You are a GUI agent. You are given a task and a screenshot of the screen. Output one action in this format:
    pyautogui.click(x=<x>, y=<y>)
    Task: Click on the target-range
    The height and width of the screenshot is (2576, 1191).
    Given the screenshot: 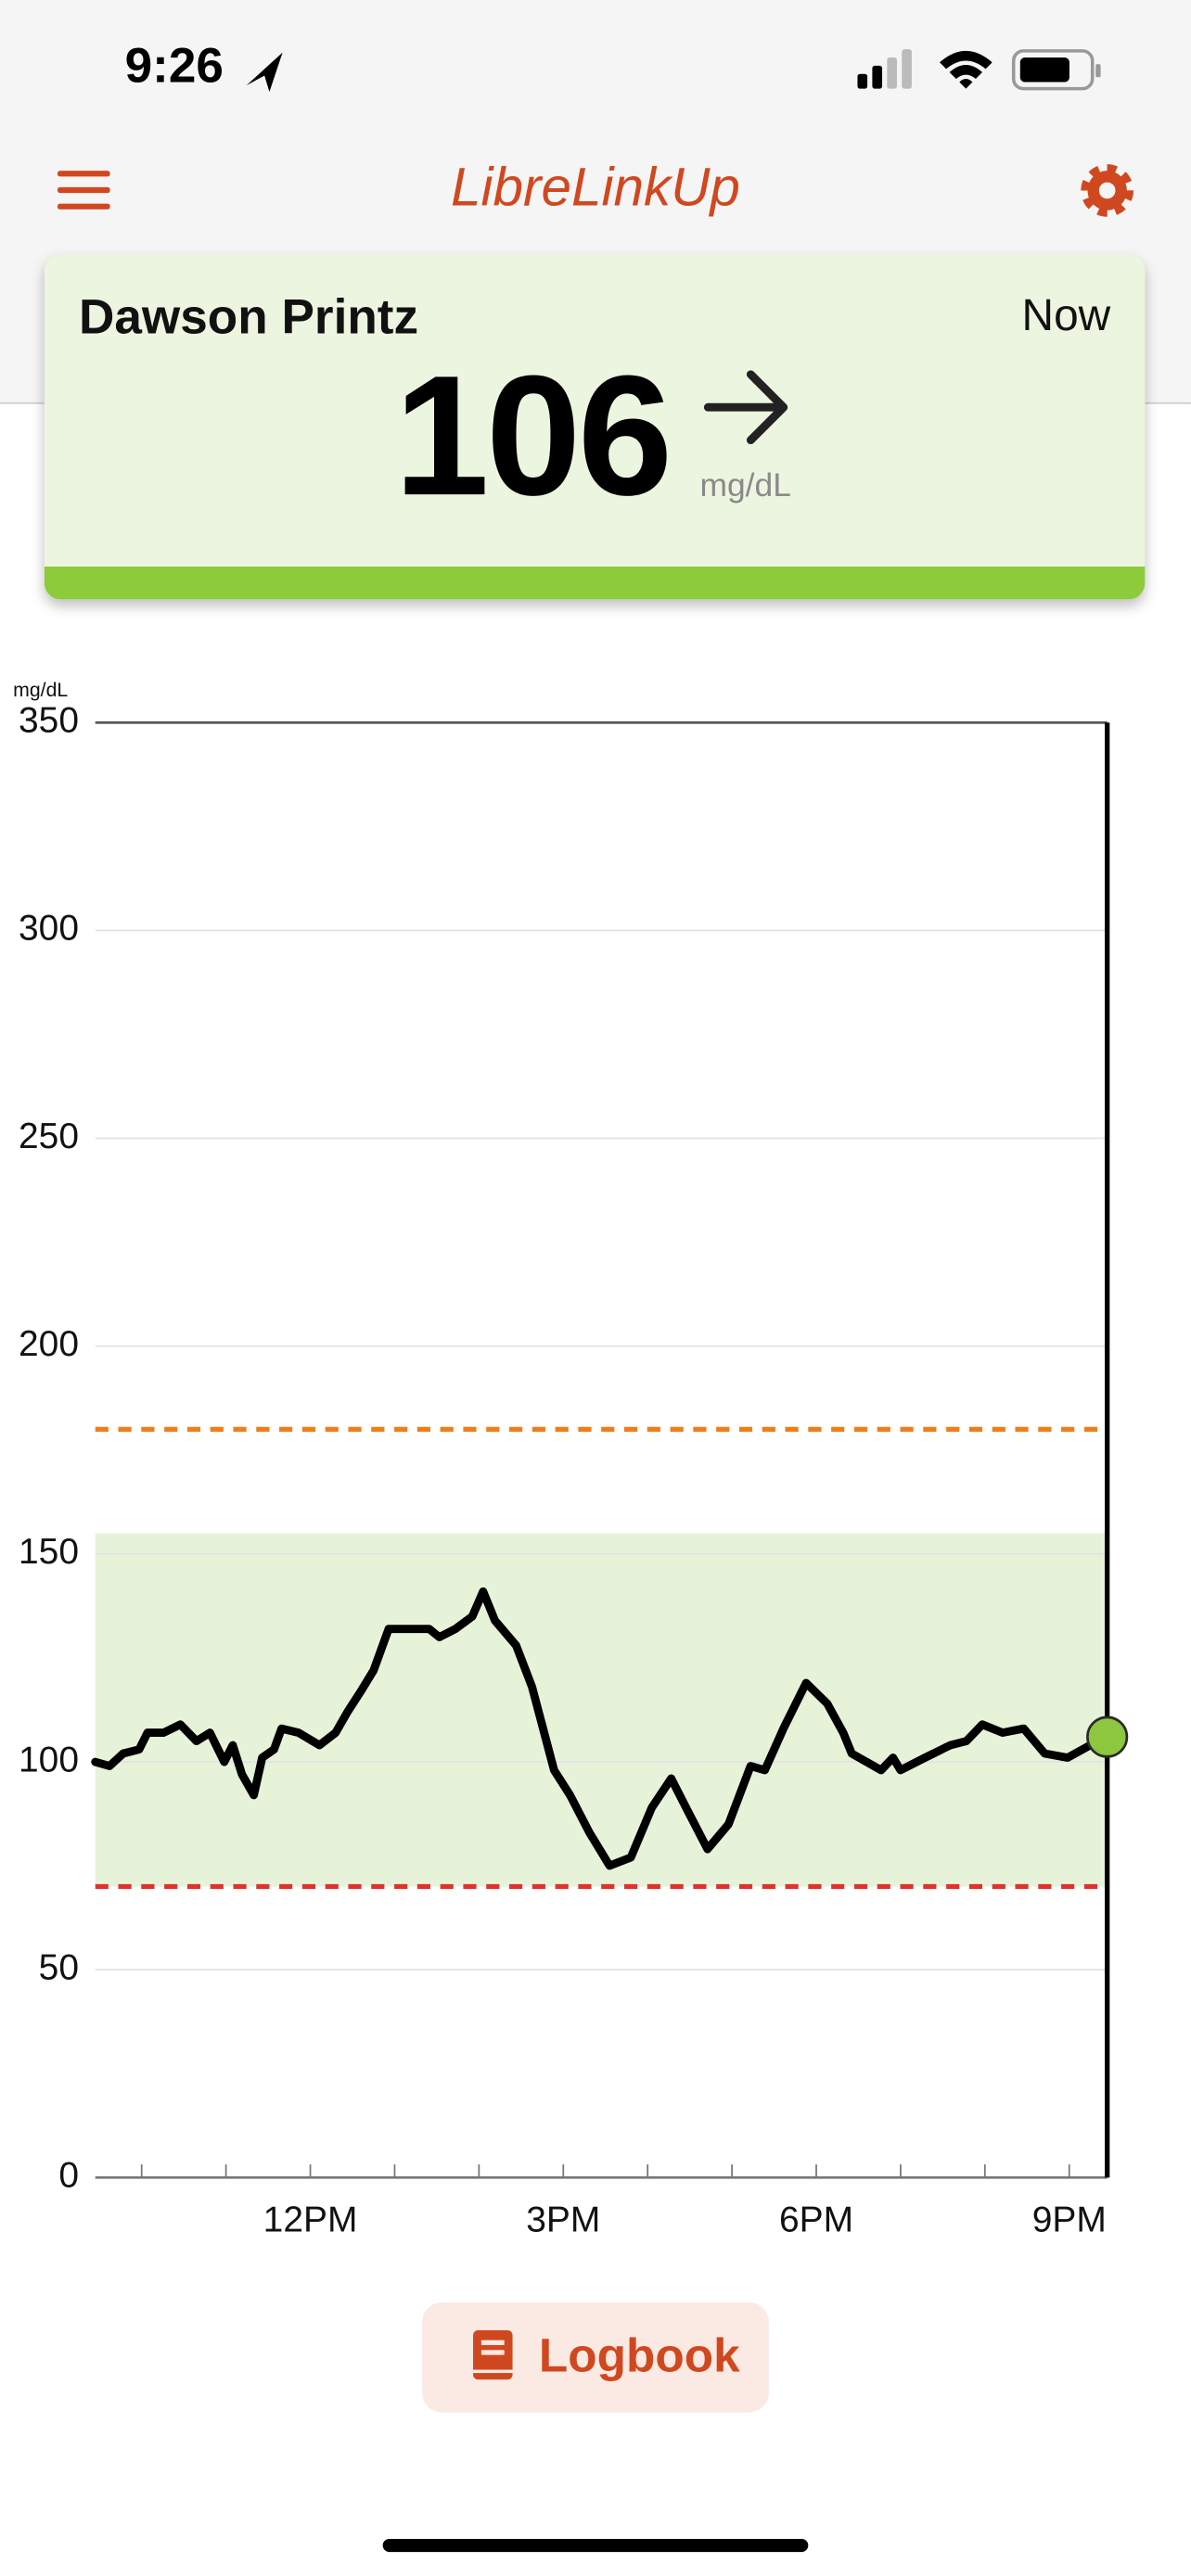 What is the action you would take?
    pyautogui.click(x=601, y=1710)
    